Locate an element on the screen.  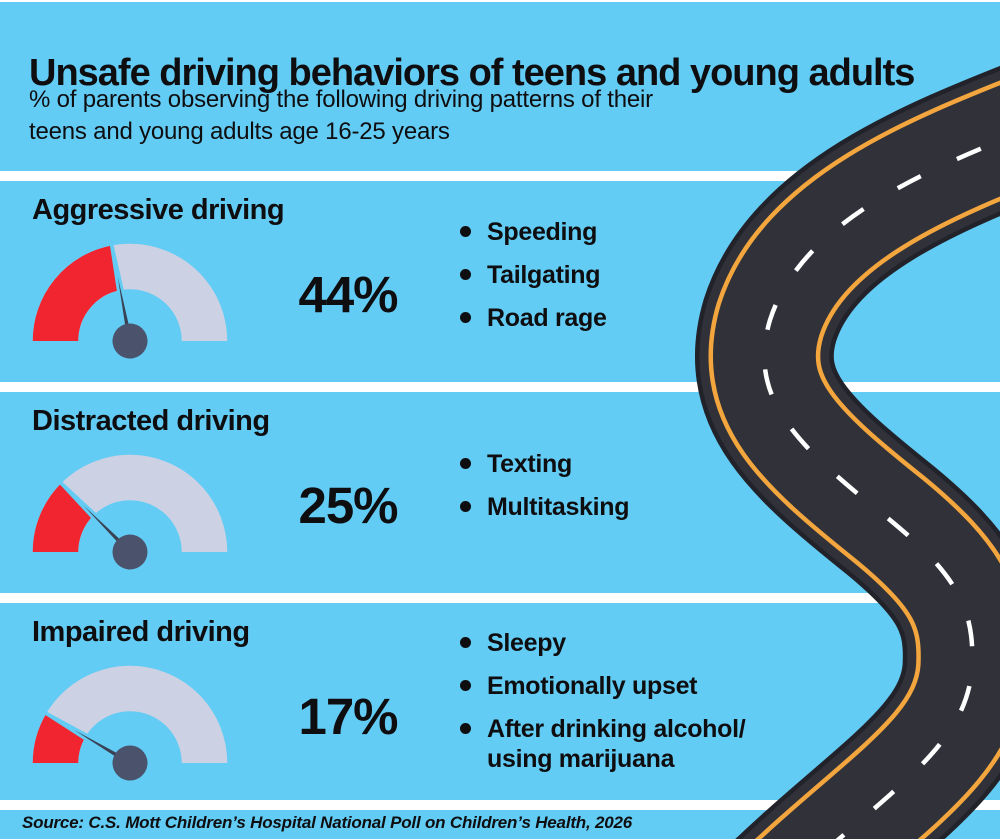
list-item: Road rage is located at coordinates (608, 318).